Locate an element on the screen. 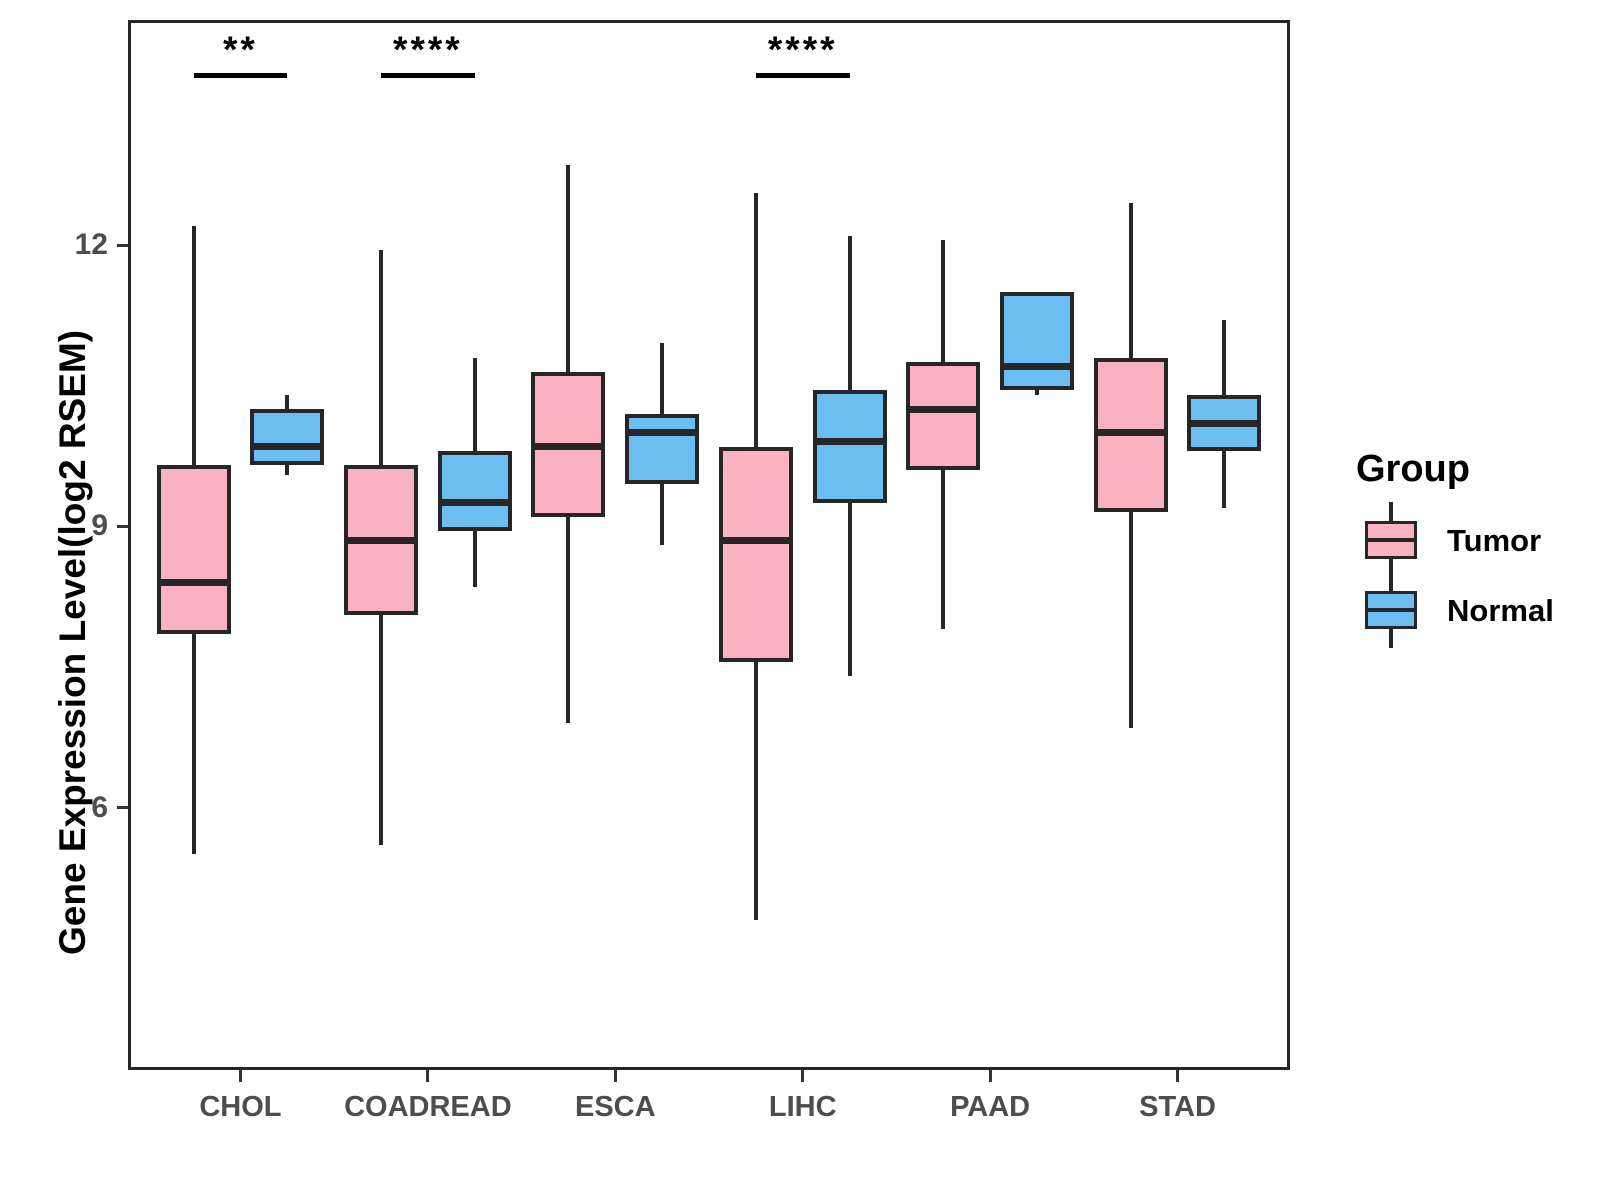  median-tumor-COADREAD is located at coordinates (381, 540).